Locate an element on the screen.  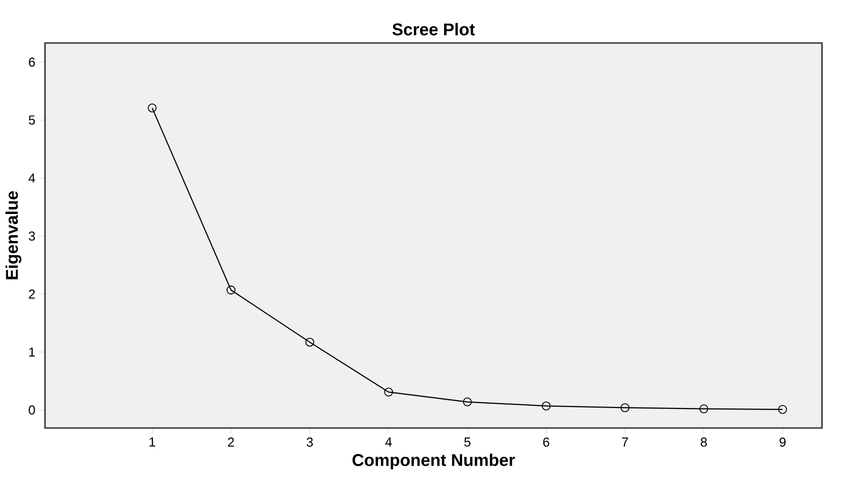
y-tick-label: 0 is located at coordinates (31, 410).